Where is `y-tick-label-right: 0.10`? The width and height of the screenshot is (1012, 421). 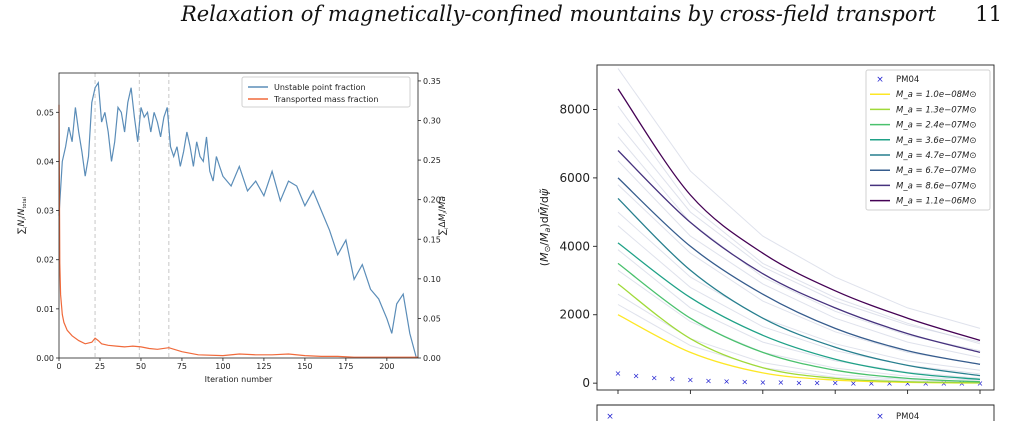 y-tick-label-right: 0.10 is located at coordinates (432, 279).